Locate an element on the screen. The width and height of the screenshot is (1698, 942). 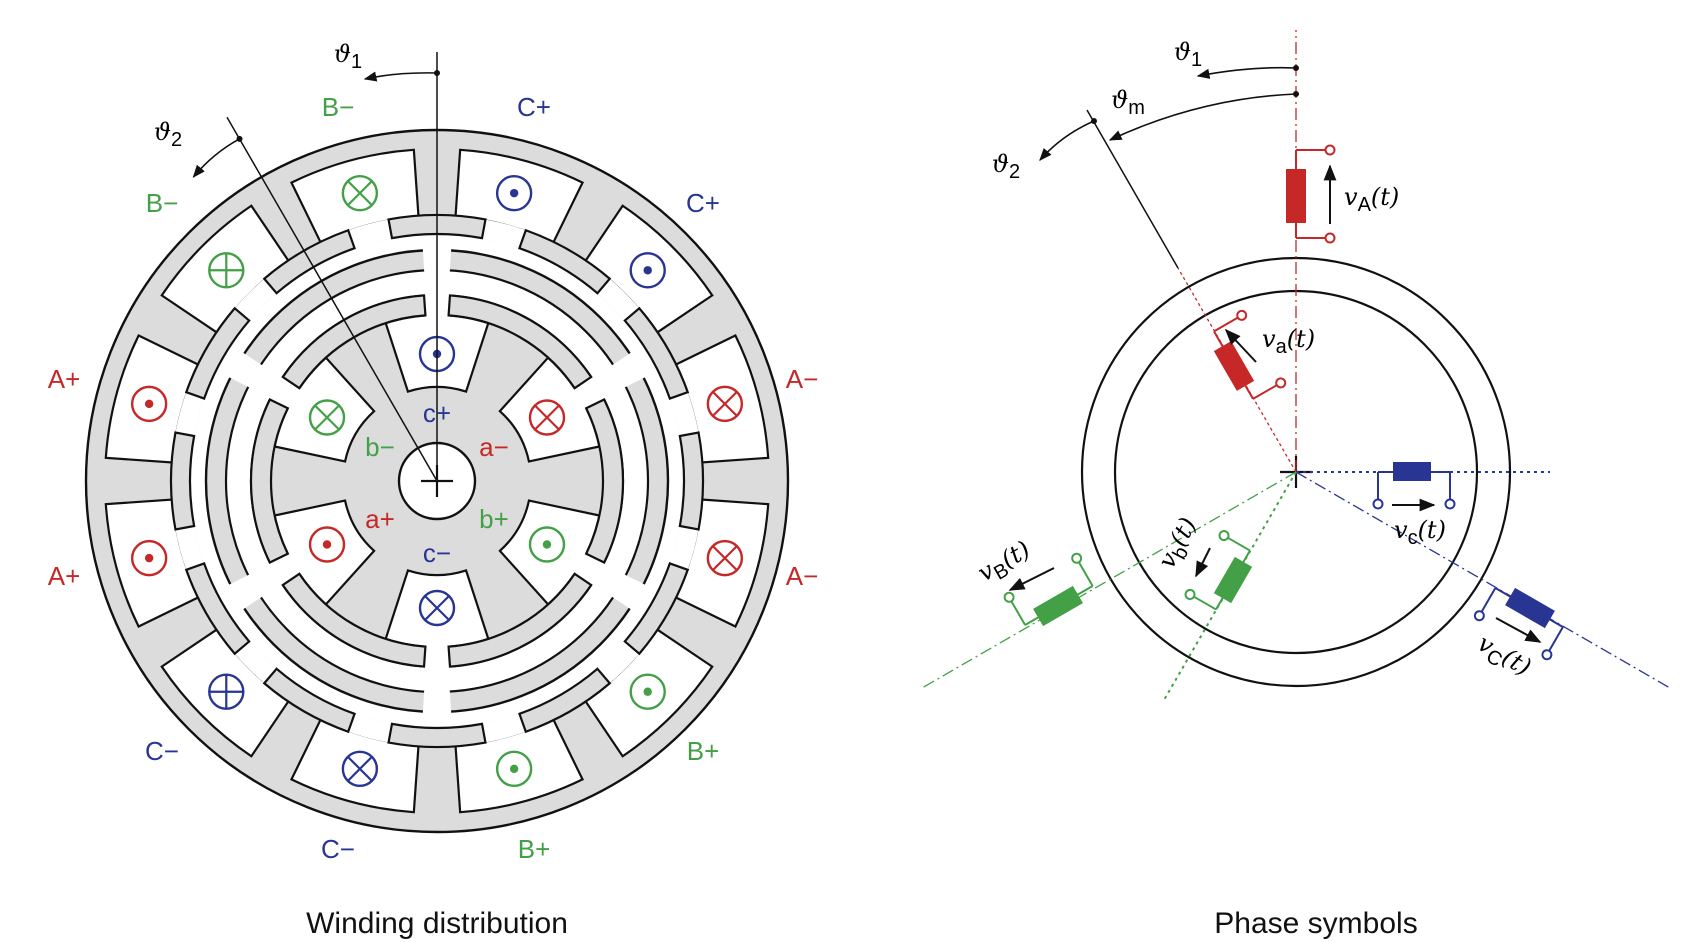
stator-conductor-c-cross is located at coordinates (360, 769).